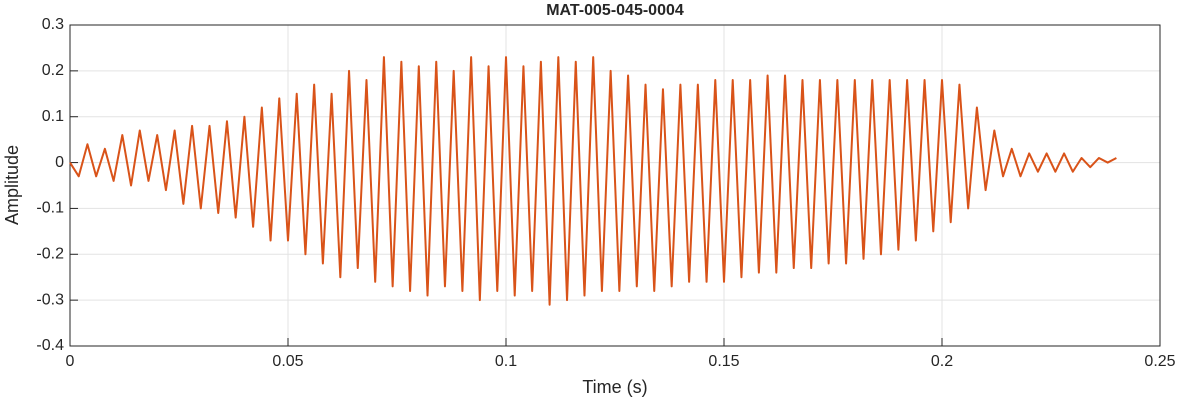 This screenshot has height=404, width=1182. I want to click on y-tick-label: -0.4, so click(50, 345).